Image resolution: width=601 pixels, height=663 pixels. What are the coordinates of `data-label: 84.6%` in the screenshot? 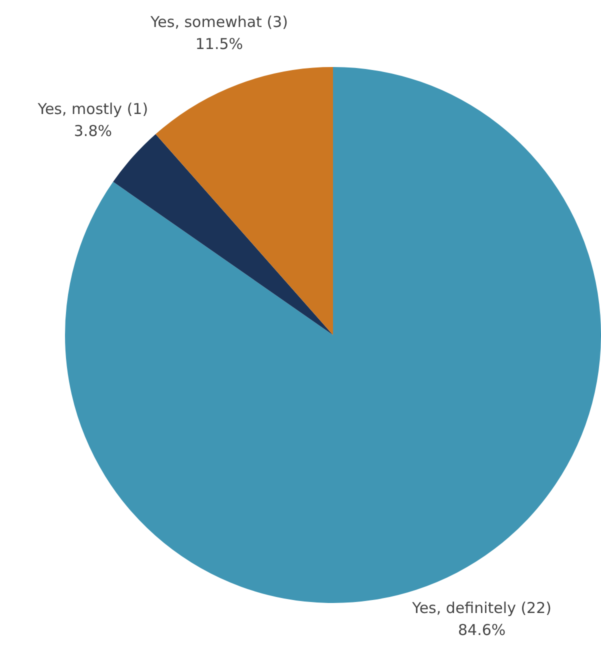 It's located at (482, 629).